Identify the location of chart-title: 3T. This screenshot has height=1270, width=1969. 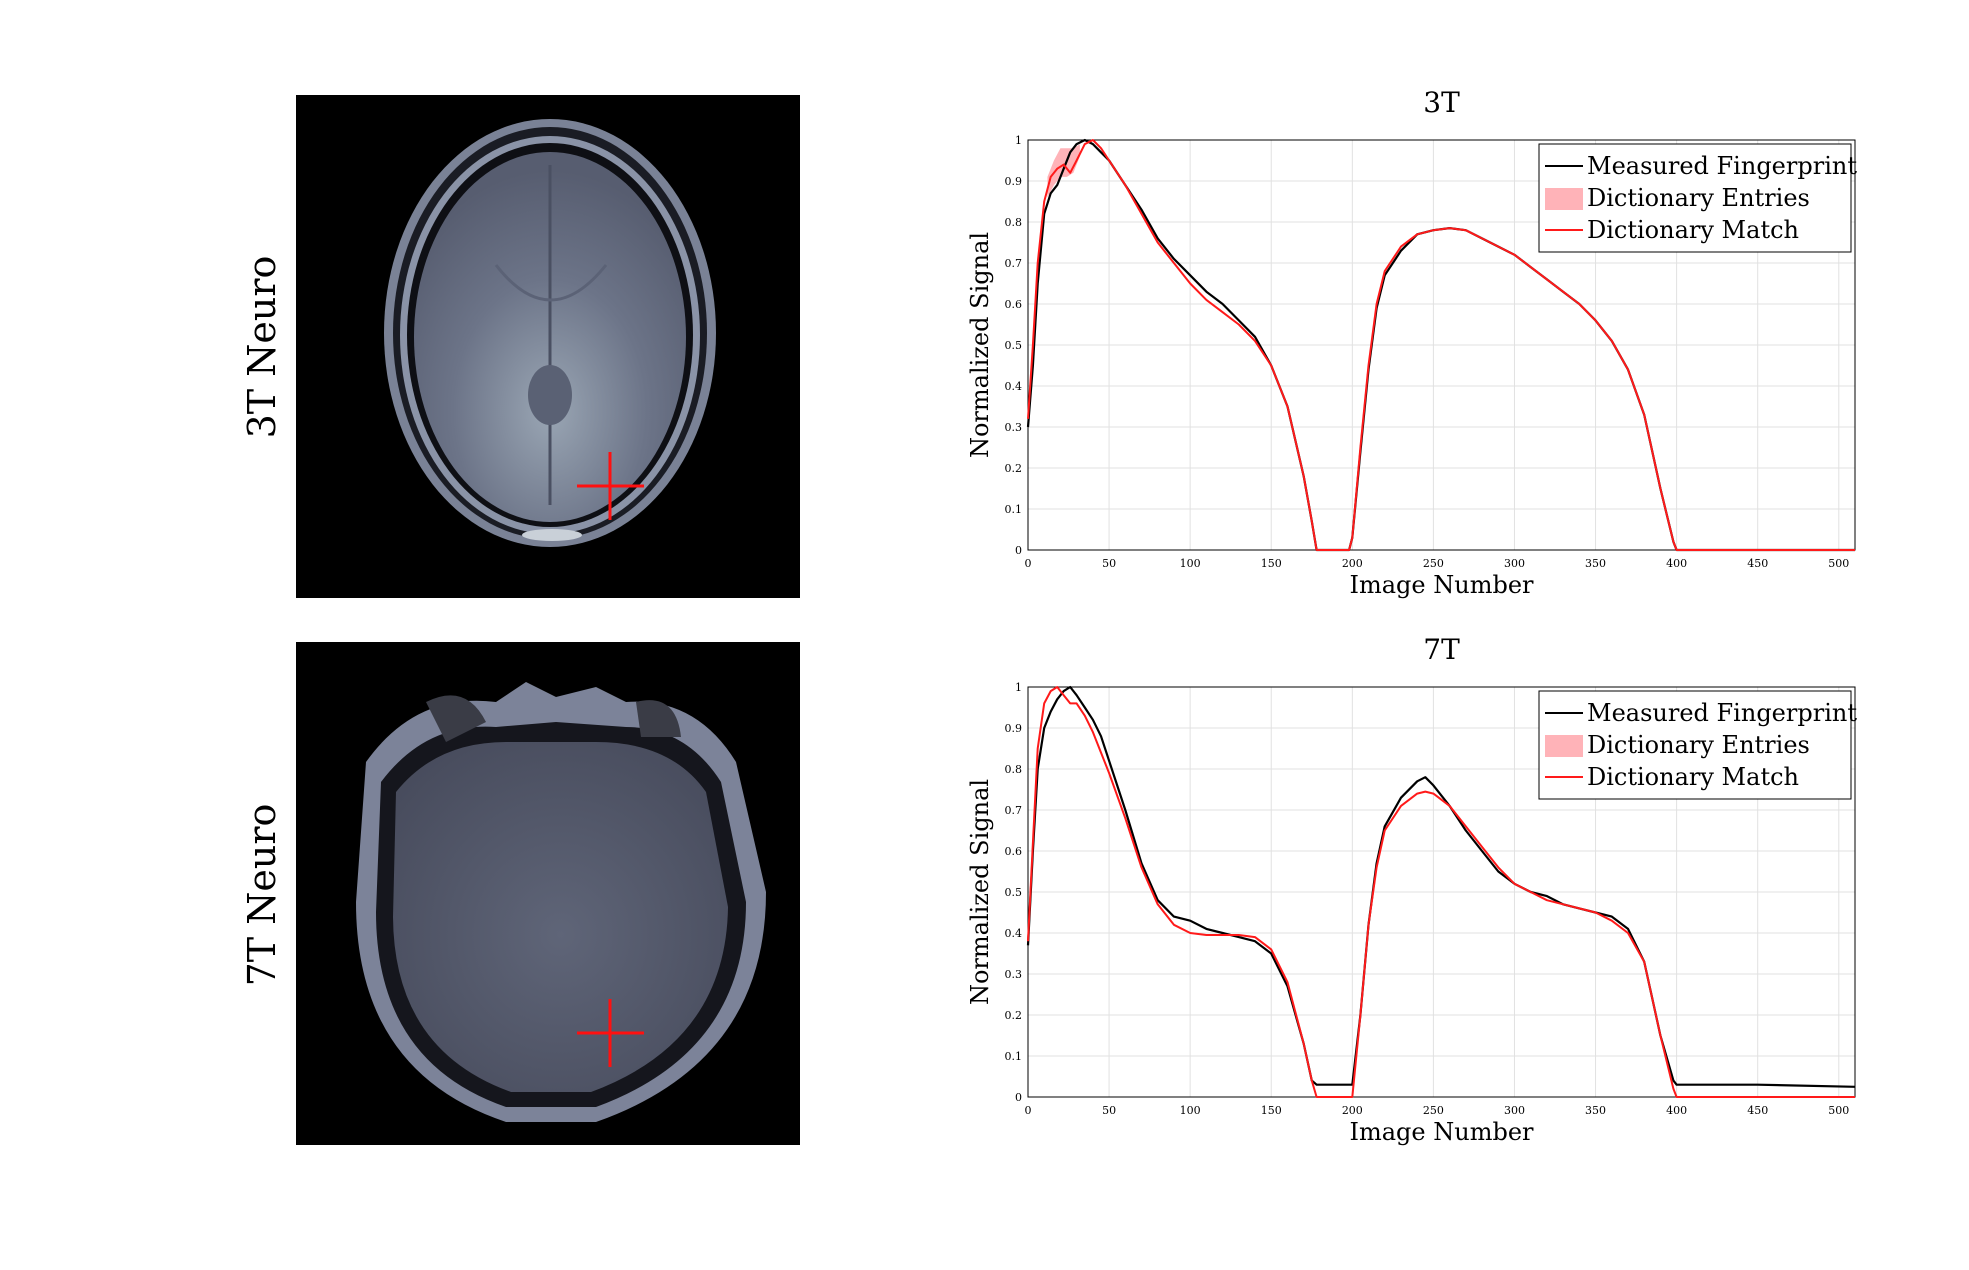
(1441, 102).